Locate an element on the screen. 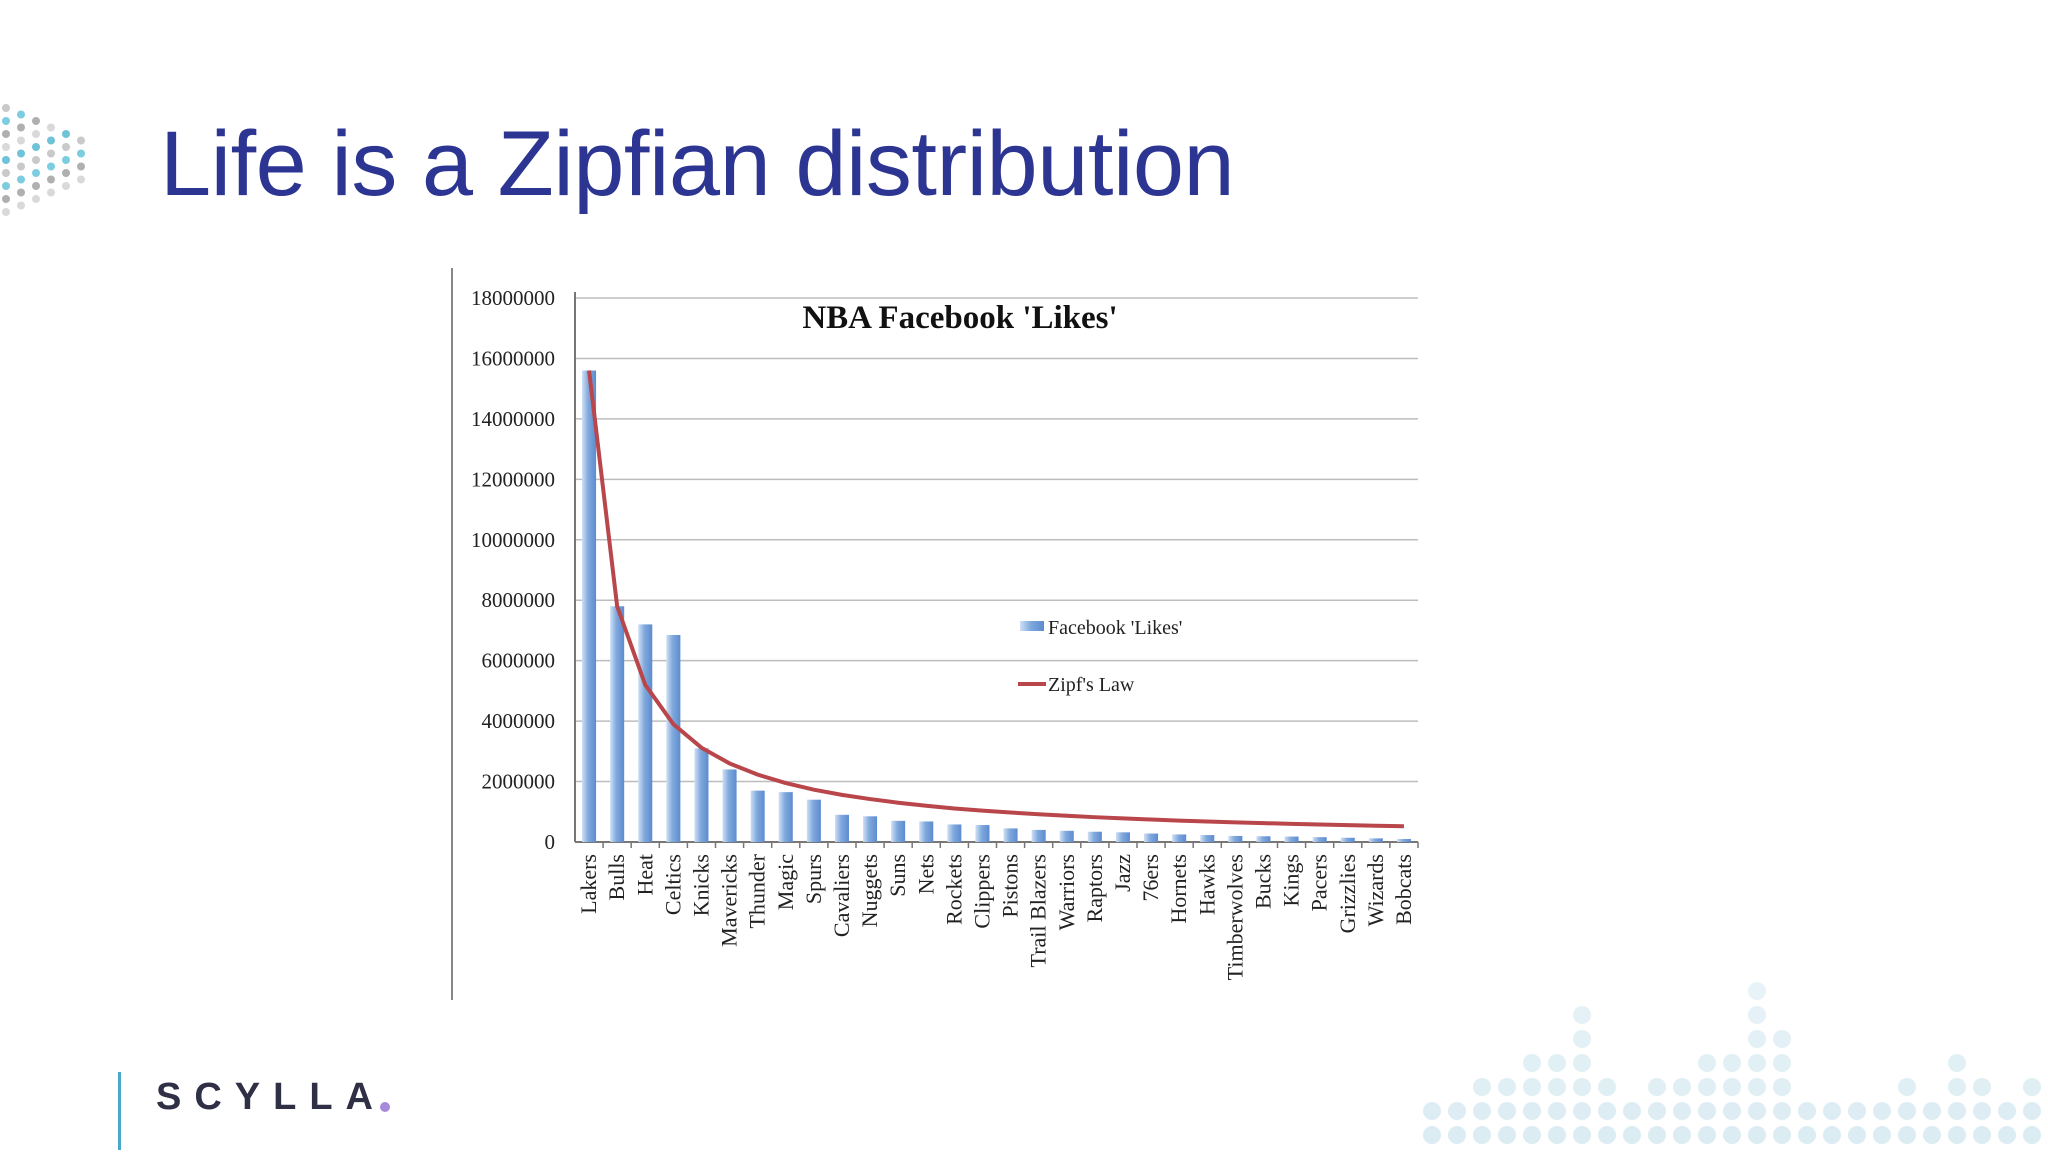  x-tick-label: Bulls is located at coordinates (616, 877).